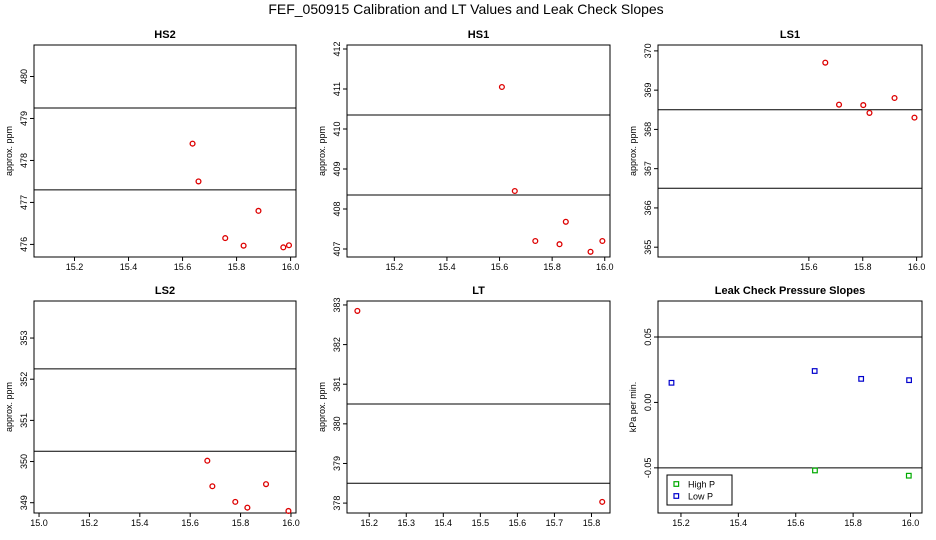 This screenshot has height=540, width=936. I want to click on y-tick-label: 0.05, so click(648, 337).